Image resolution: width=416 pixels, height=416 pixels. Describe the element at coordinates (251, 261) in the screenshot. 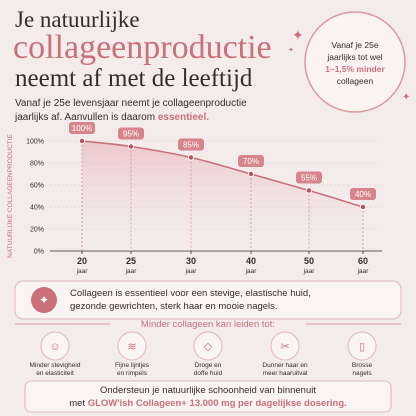

I see `x-tick-label: 40` at that location.